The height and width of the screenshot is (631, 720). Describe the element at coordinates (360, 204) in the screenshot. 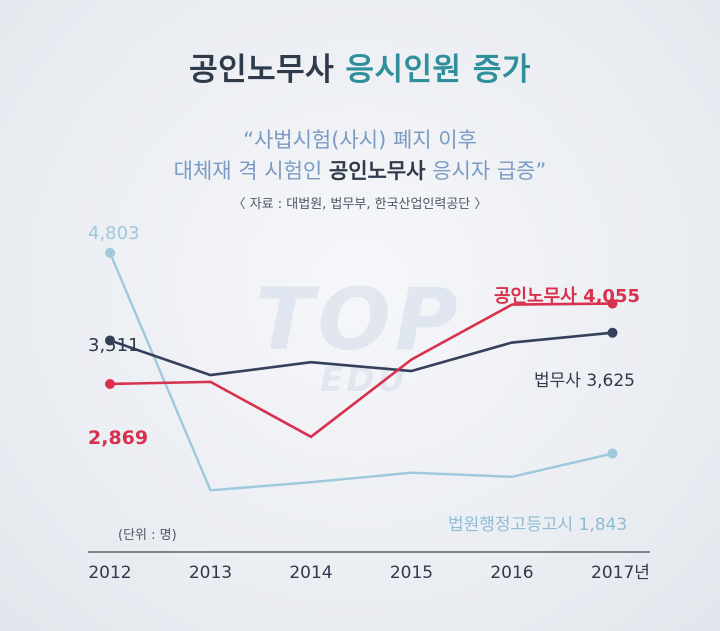

I see `source-note: 〈 자료 : 대법원, 법무부, 한국산업인력공단 〉` at that location.